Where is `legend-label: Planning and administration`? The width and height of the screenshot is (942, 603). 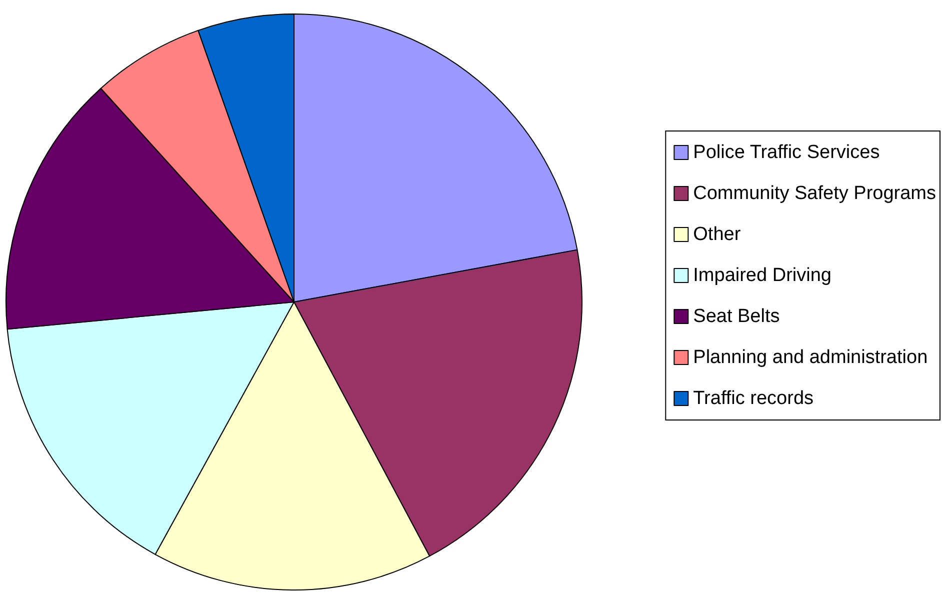
legend-label: Planning and administration is located at coordinates (810, 357).